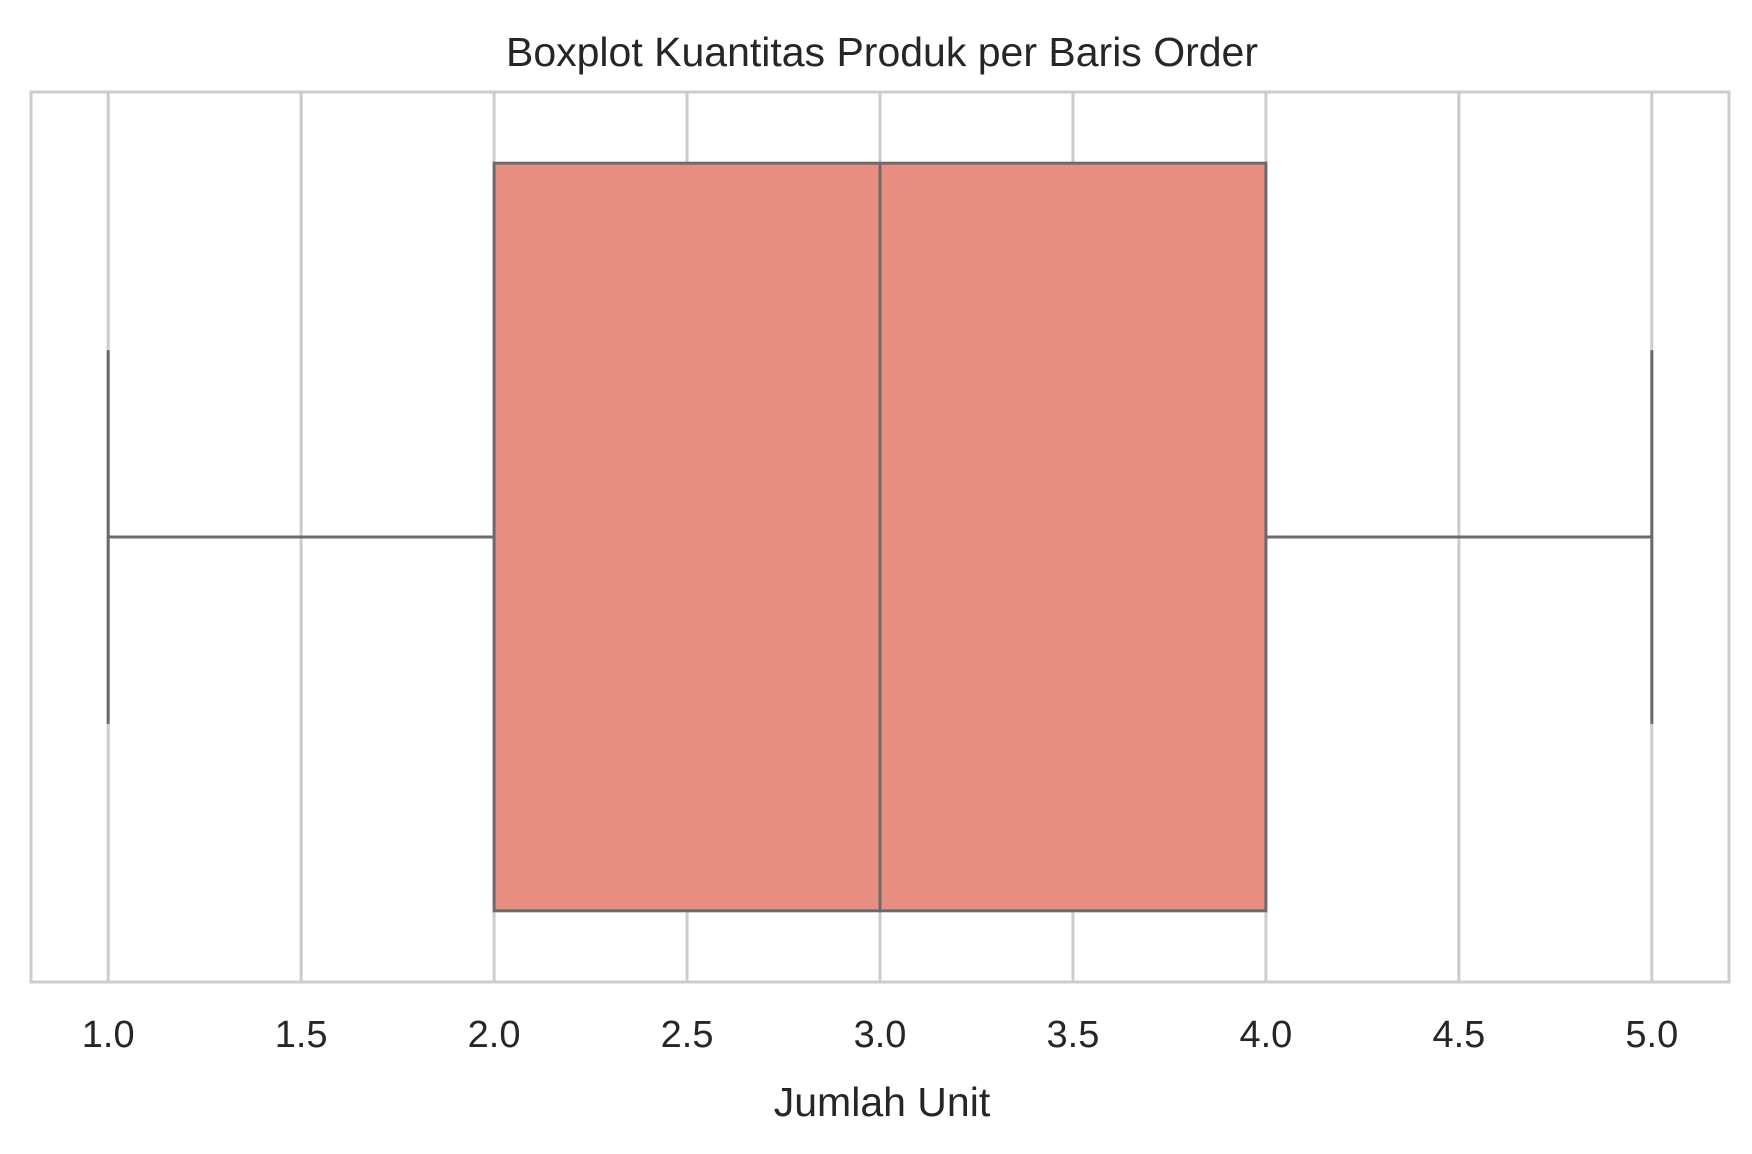 The height and width of the screenshot is (1154, 1752). Describe the element at coordinates (108, 1035) in the screenshot. I see `x-tick-label: 1.0` at that location.